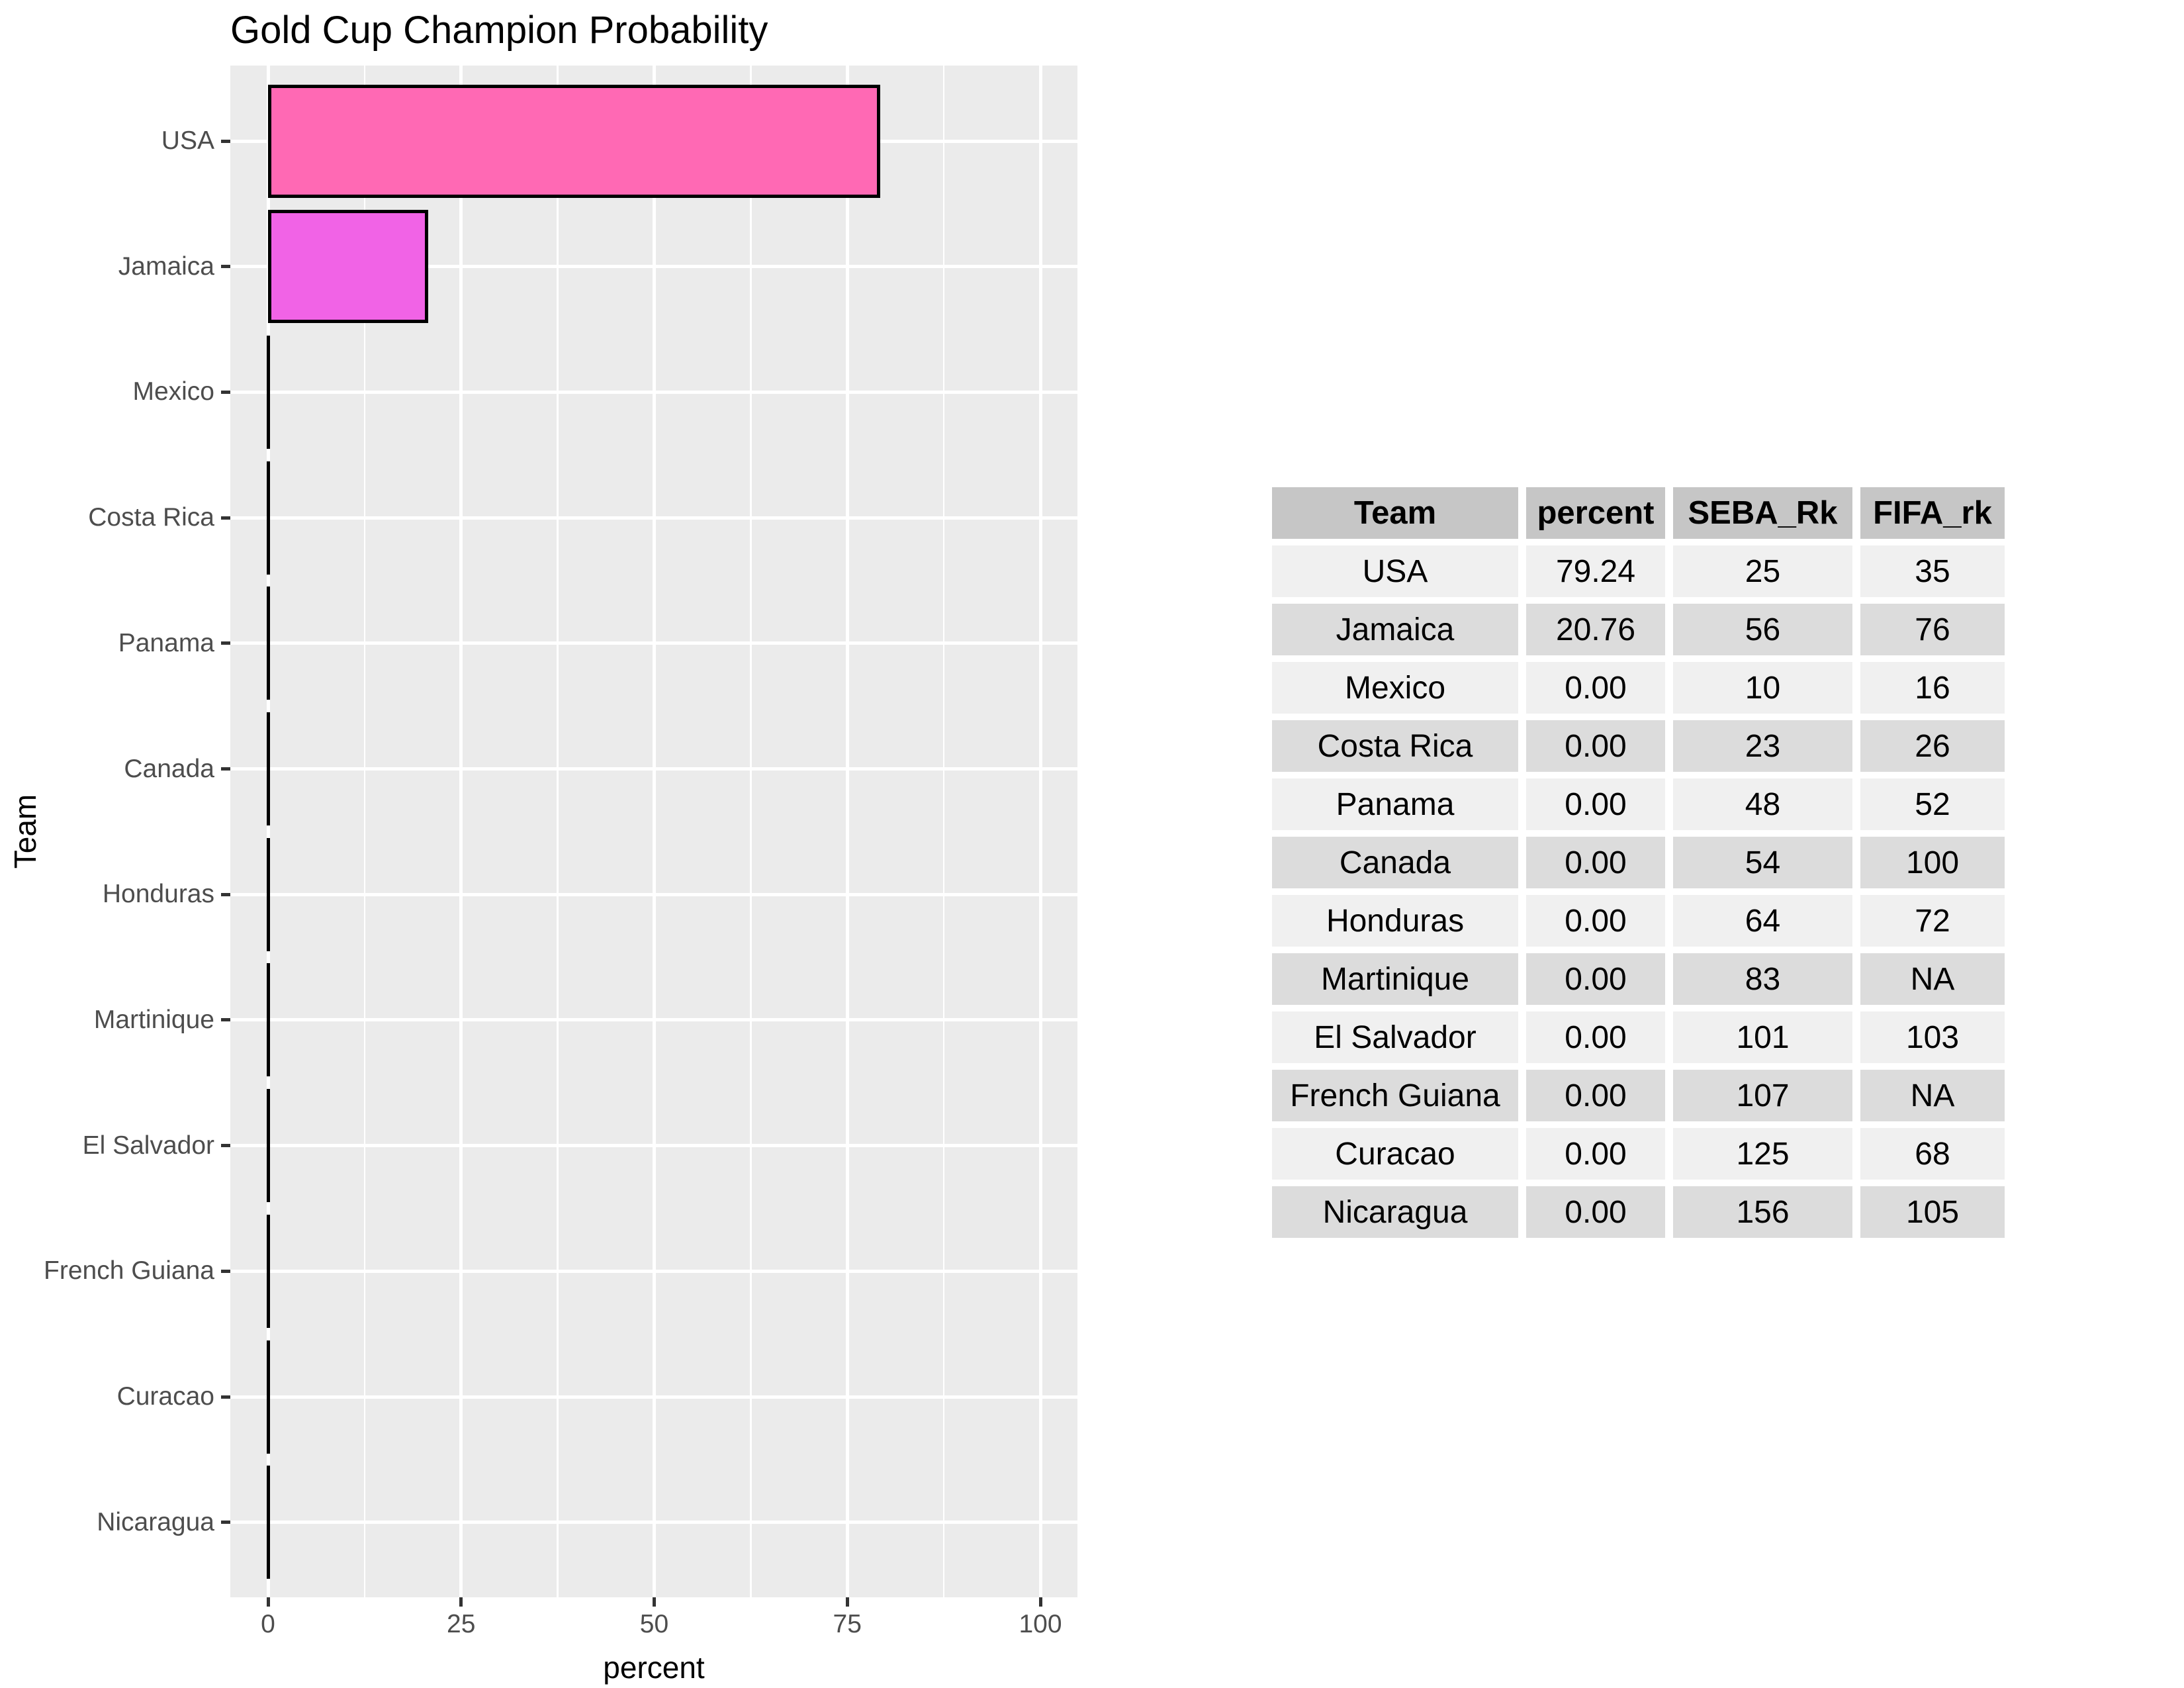  I want to click on table-cell-panama-1: 0.00, so click(1595, 804).